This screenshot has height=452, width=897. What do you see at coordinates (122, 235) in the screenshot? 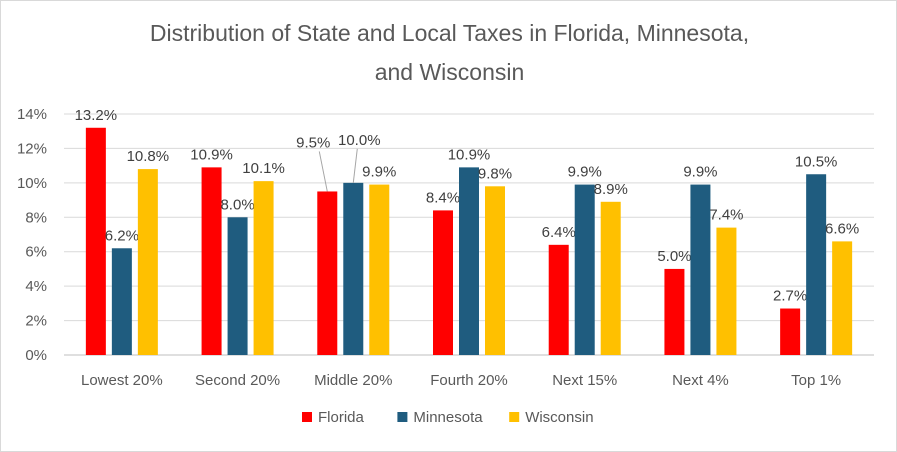
I see `data-label: 6.2%` at bounding box center [122, 235].